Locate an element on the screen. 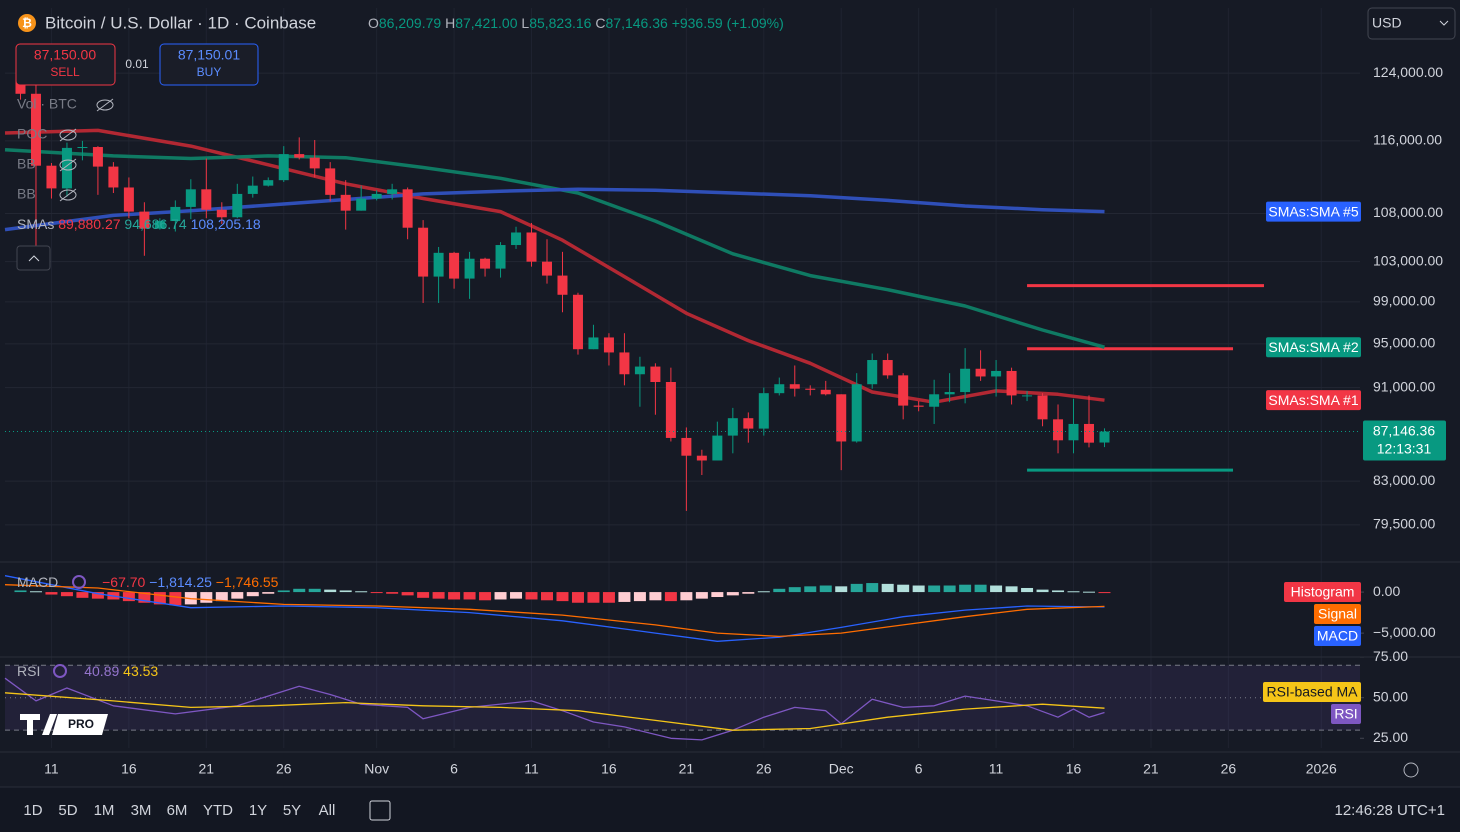 The width and height of the screenshot is (1460, 832). range-button: YTD is located at coordinates (218, 810).